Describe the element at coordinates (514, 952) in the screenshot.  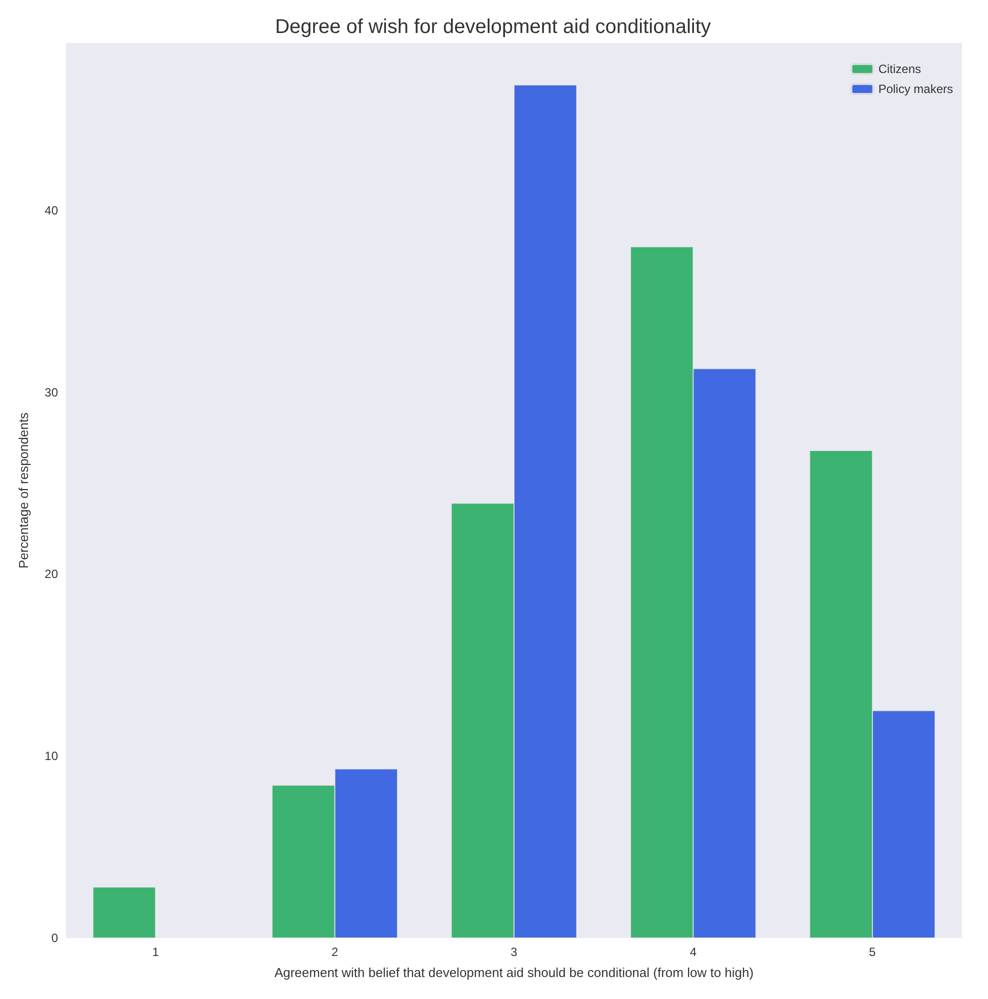
I see `x-tick-label: 3` at that location.